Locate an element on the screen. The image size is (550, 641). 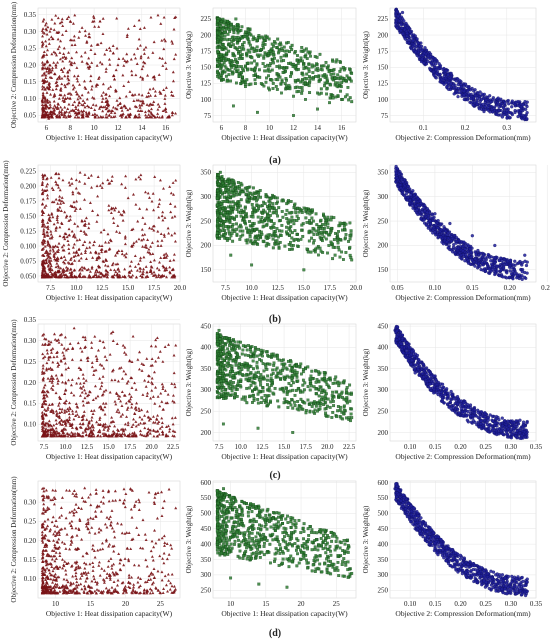
x-tick-label: 0.10 is located at coordinates (435, 288).